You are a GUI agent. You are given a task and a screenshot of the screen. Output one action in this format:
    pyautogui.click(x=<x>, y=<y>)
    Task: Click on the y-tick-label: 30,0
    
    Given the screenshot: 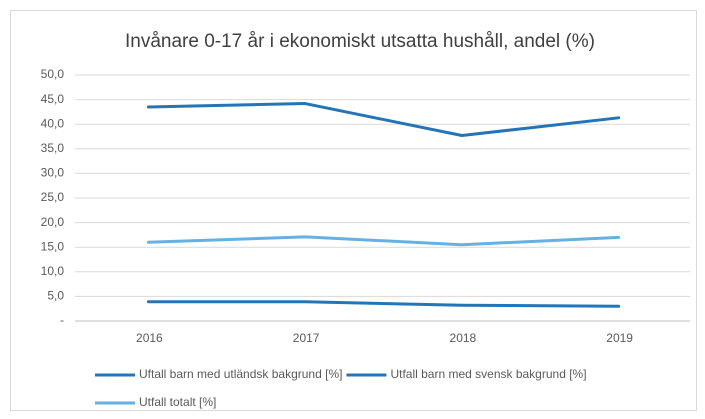 What is the action you would take?
    pyautogui.click(x=53, y=173)
    